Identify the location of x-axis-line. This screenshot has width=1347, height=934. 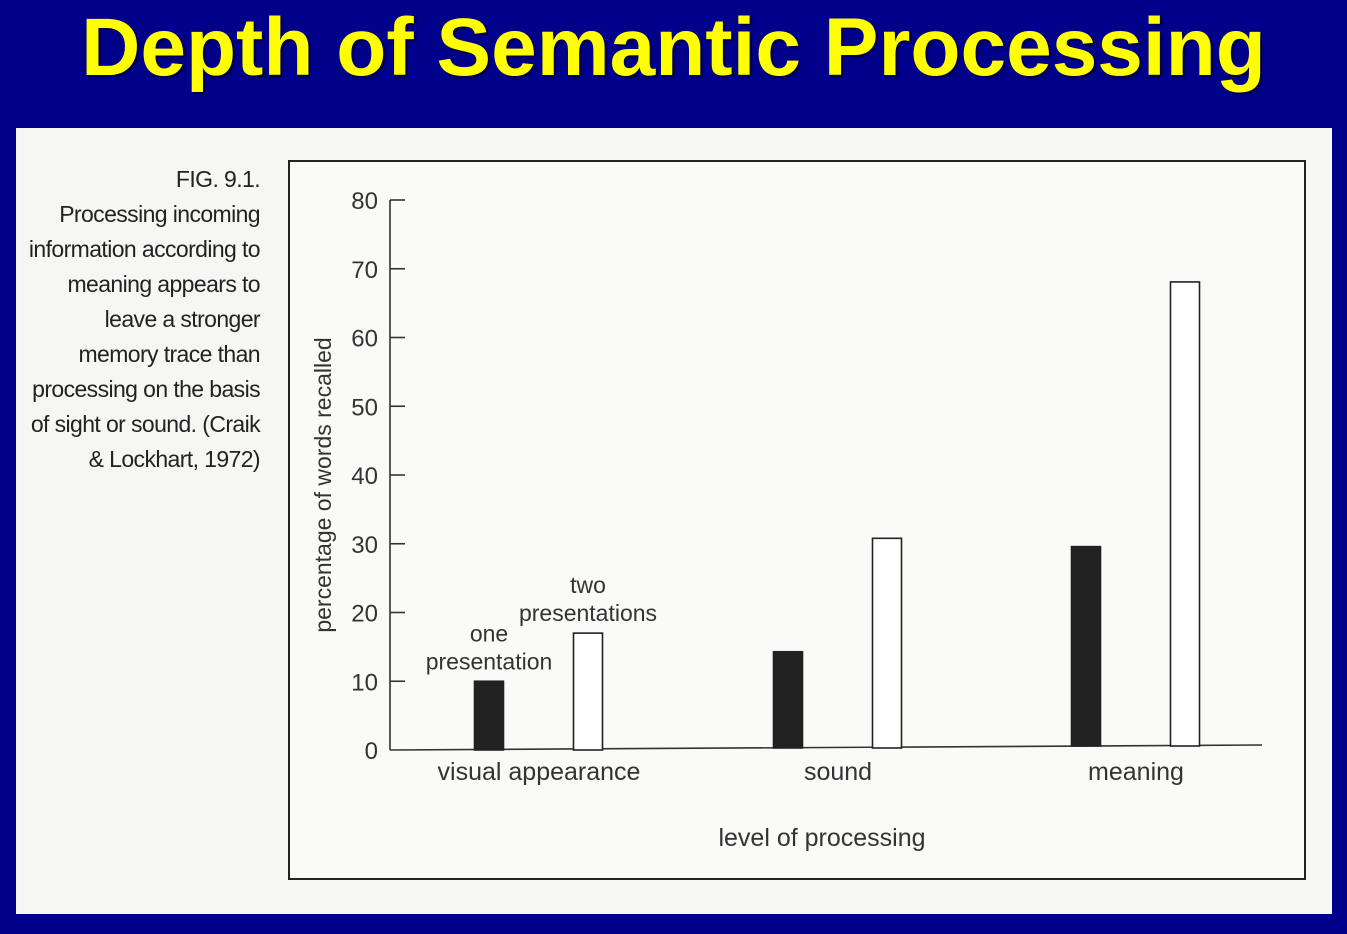
(826, 747).